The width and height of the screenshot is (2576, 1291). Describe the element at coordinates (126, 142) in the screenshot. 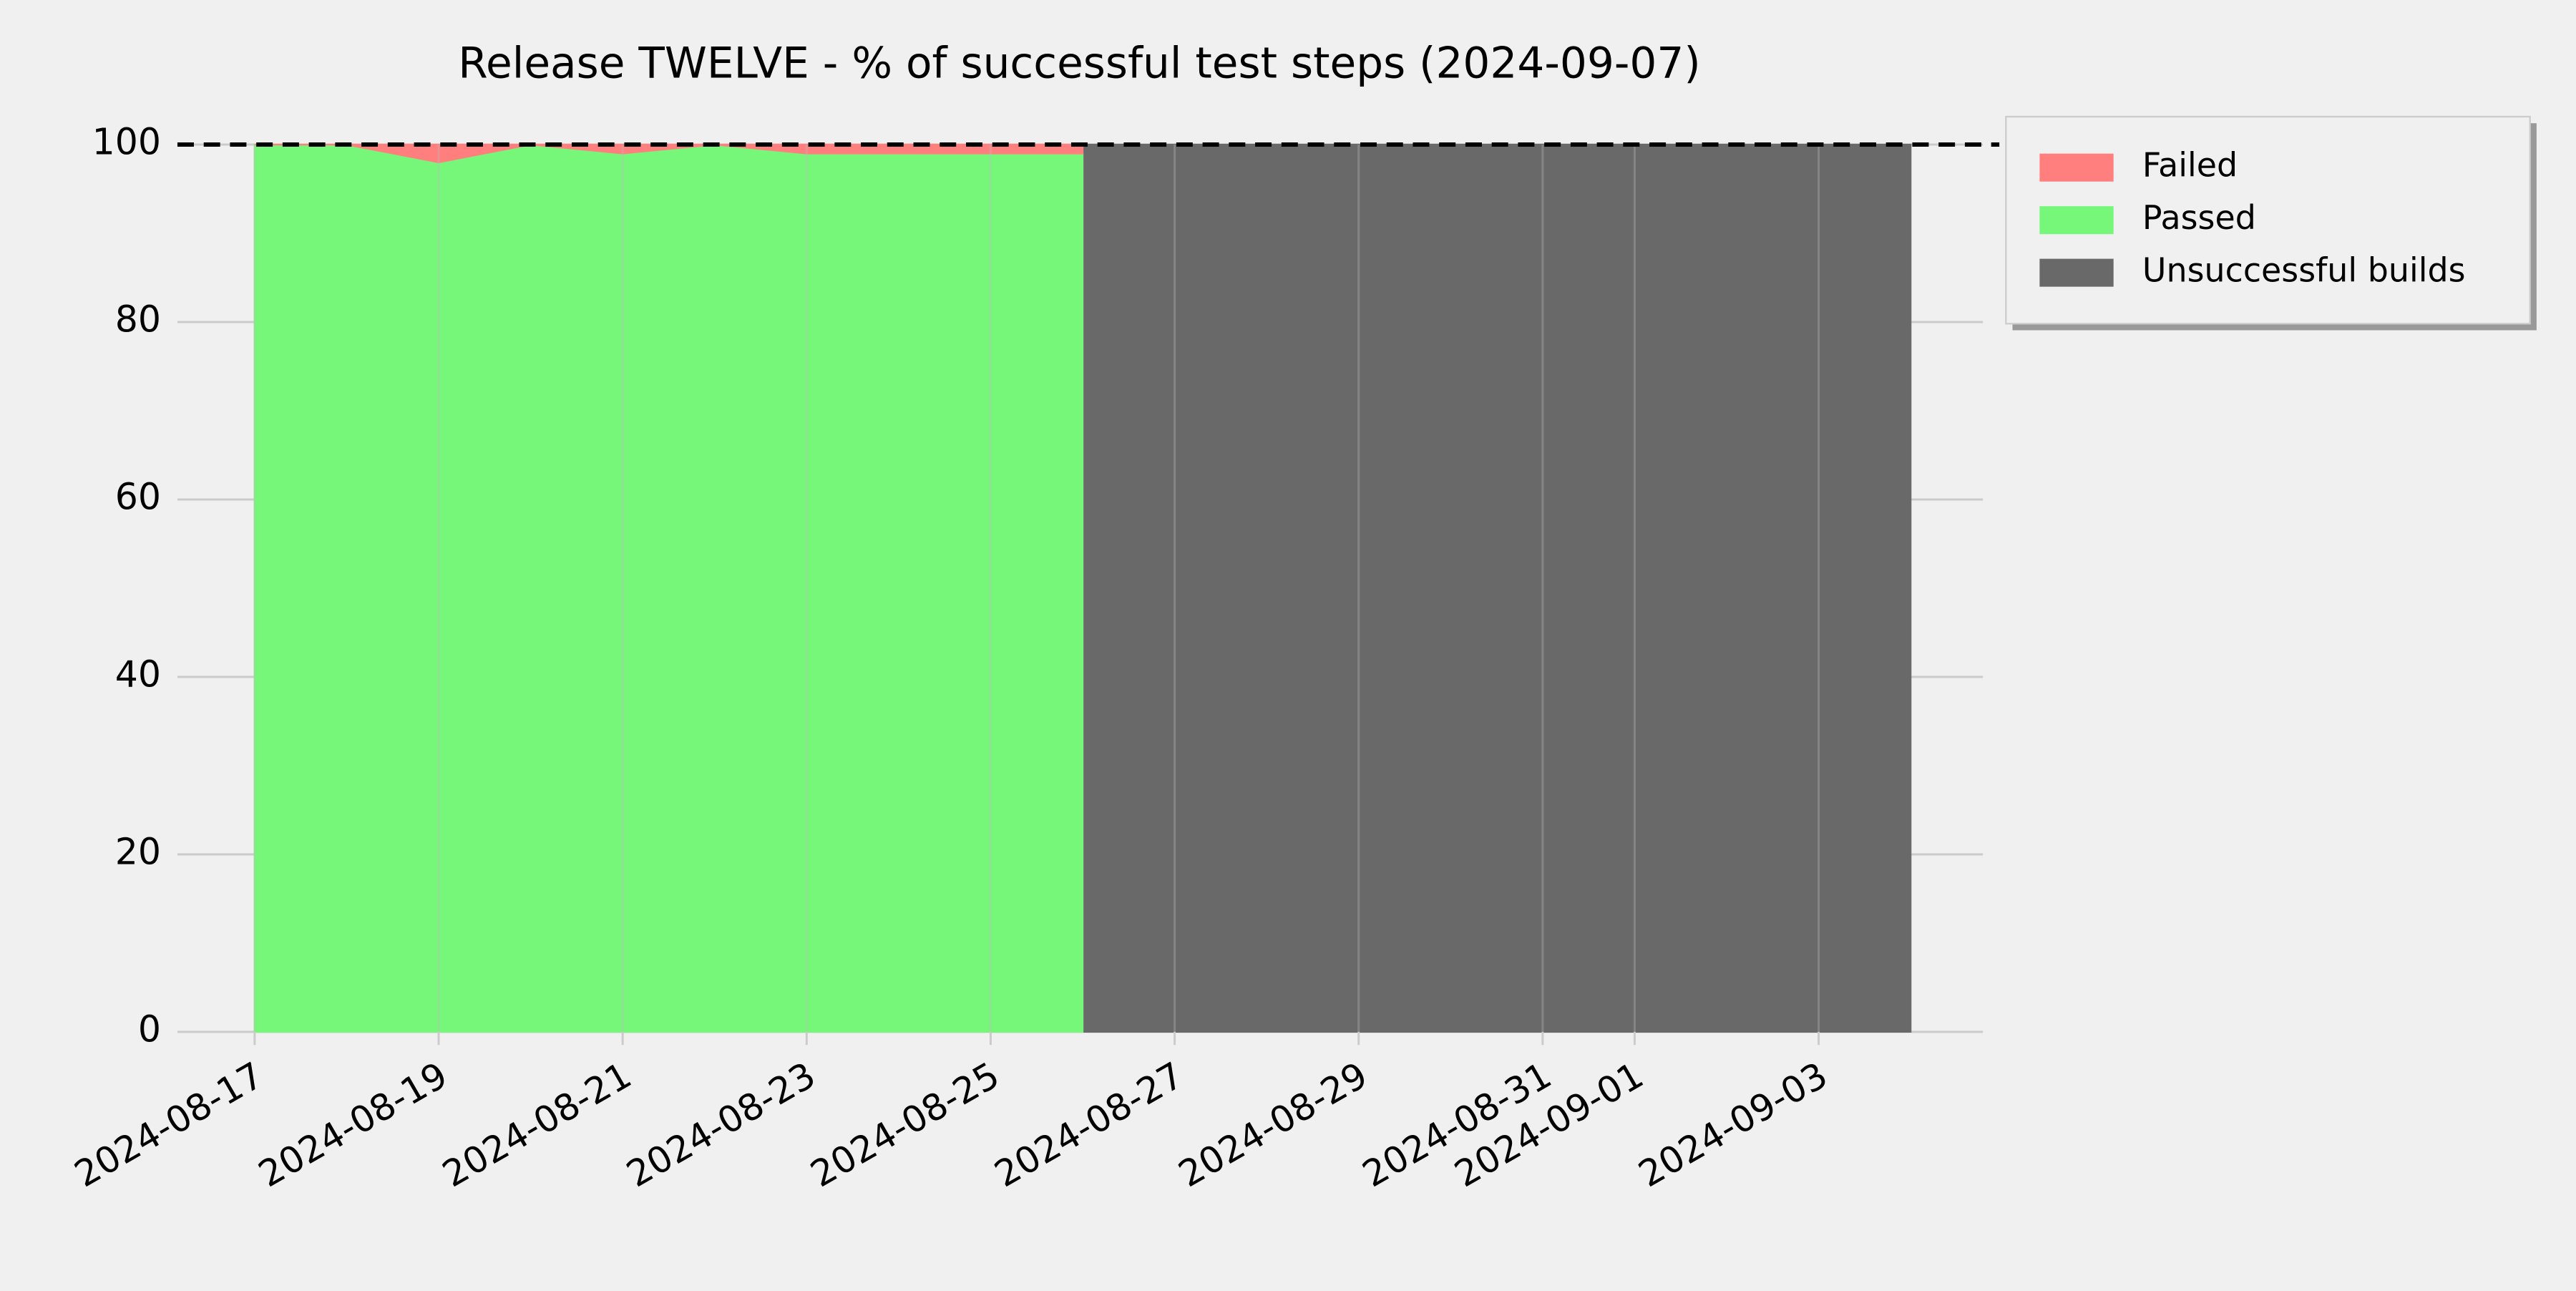

I see `y-tick-label: 100` at that location.